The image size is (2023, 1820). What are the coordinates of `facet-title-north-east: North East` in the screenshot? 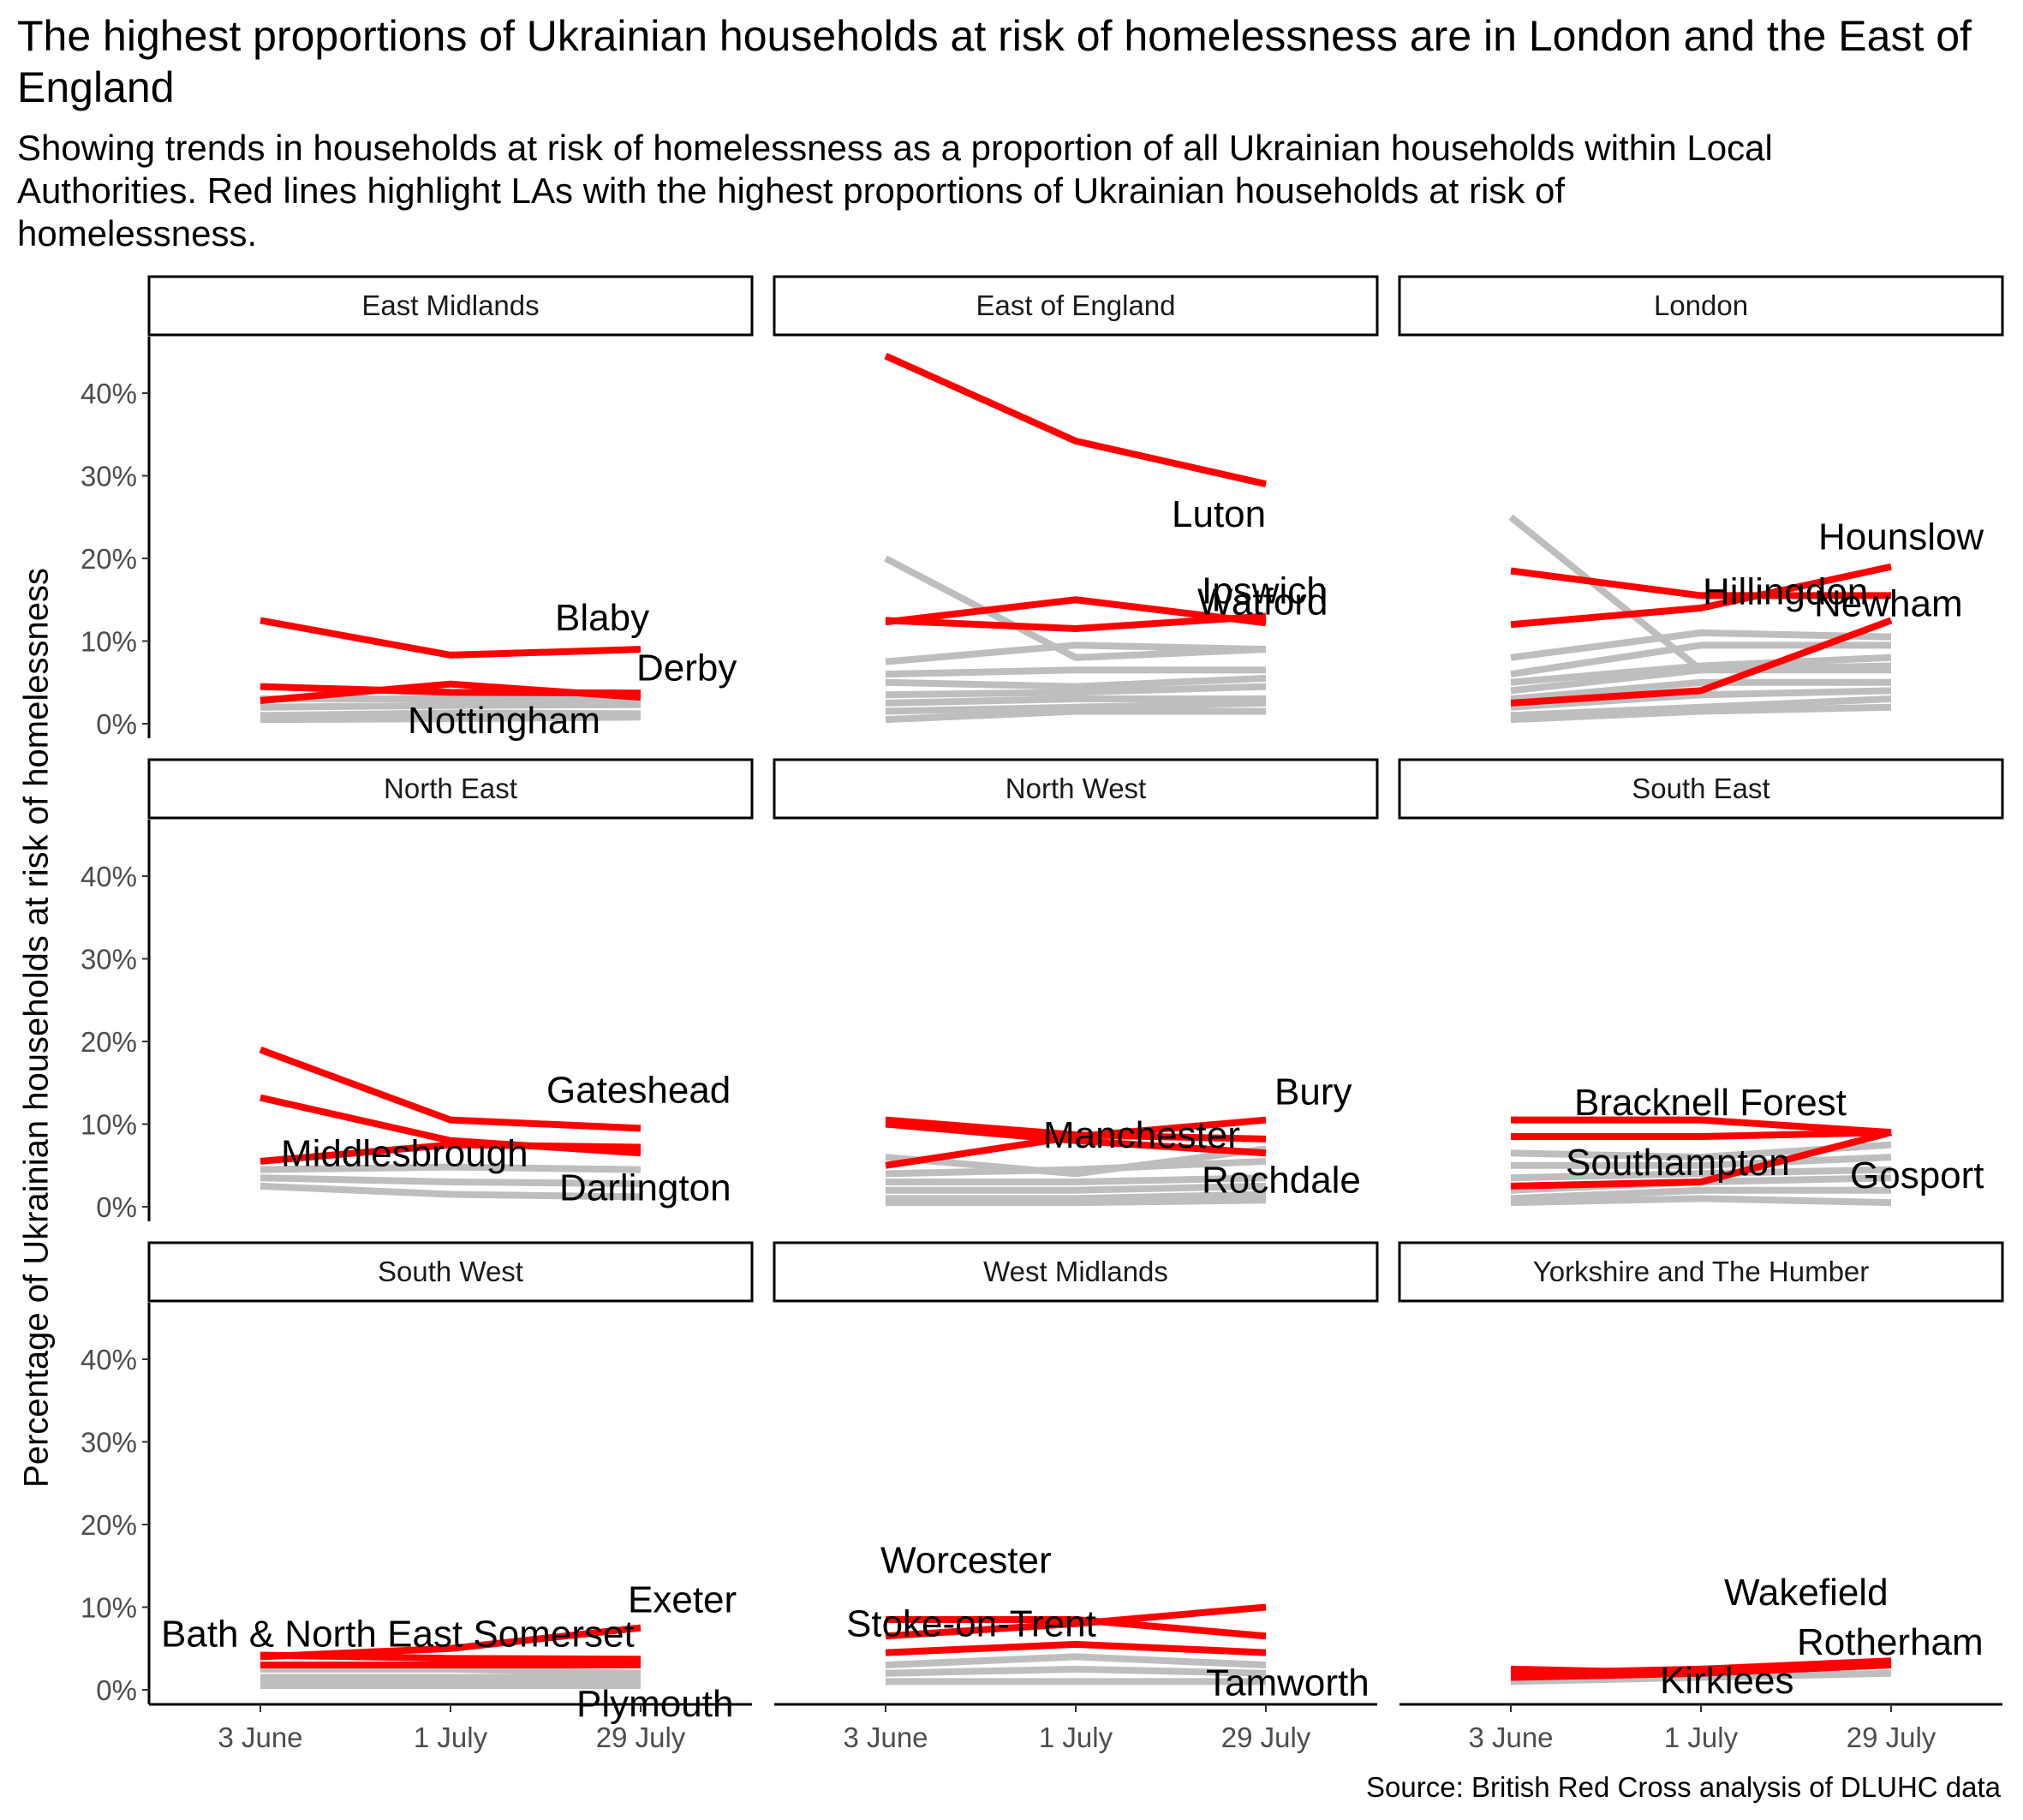 It's located at (450, 788).